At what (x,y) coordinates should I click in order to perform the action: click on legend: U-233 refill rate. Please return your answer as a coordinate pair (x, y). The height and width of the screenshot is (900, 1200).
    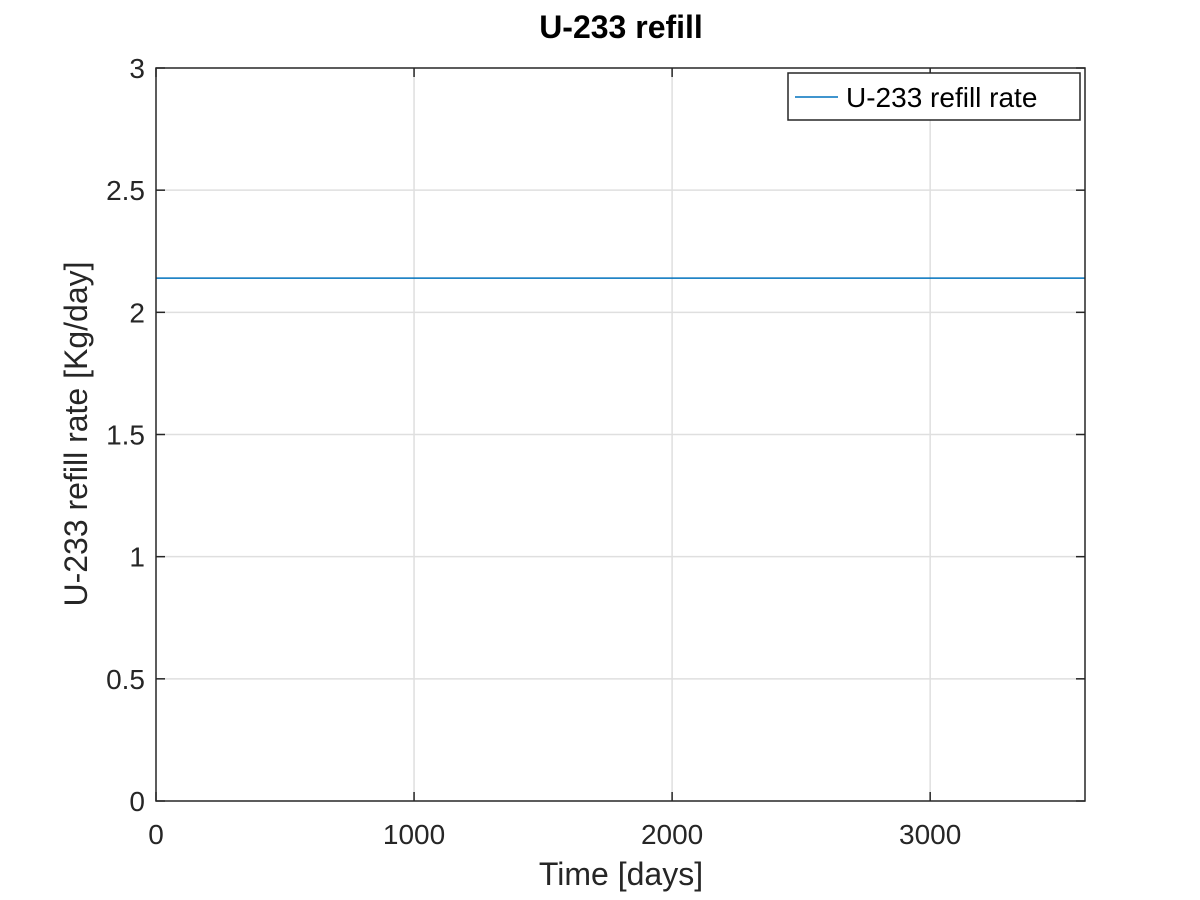
    Looking at the image, I should click on (934, 96).